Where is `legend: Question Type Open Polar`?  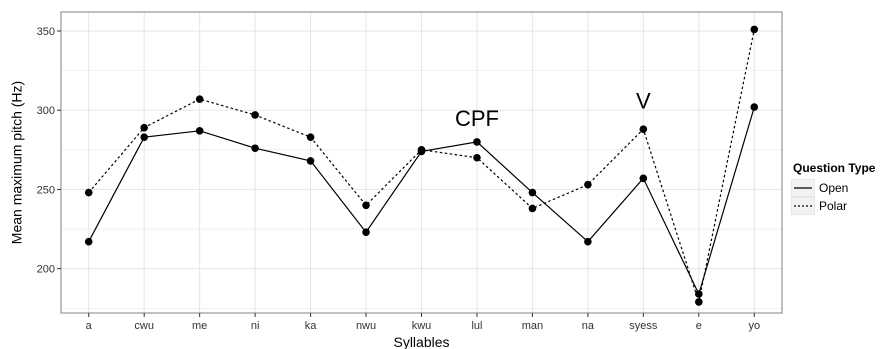 legend: Question Type Open Polar is located at coordinates (836, 188).